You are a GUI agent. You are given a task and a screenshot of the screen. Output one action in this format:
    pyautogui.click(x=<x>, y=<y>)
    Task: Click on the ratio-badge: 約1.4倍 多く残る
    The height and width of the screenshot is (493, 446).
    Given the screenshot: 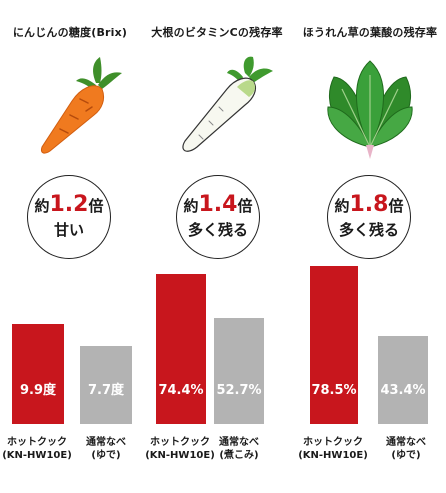 What is the action you would take?
    pyautogui.click(x=218, y=217)
    